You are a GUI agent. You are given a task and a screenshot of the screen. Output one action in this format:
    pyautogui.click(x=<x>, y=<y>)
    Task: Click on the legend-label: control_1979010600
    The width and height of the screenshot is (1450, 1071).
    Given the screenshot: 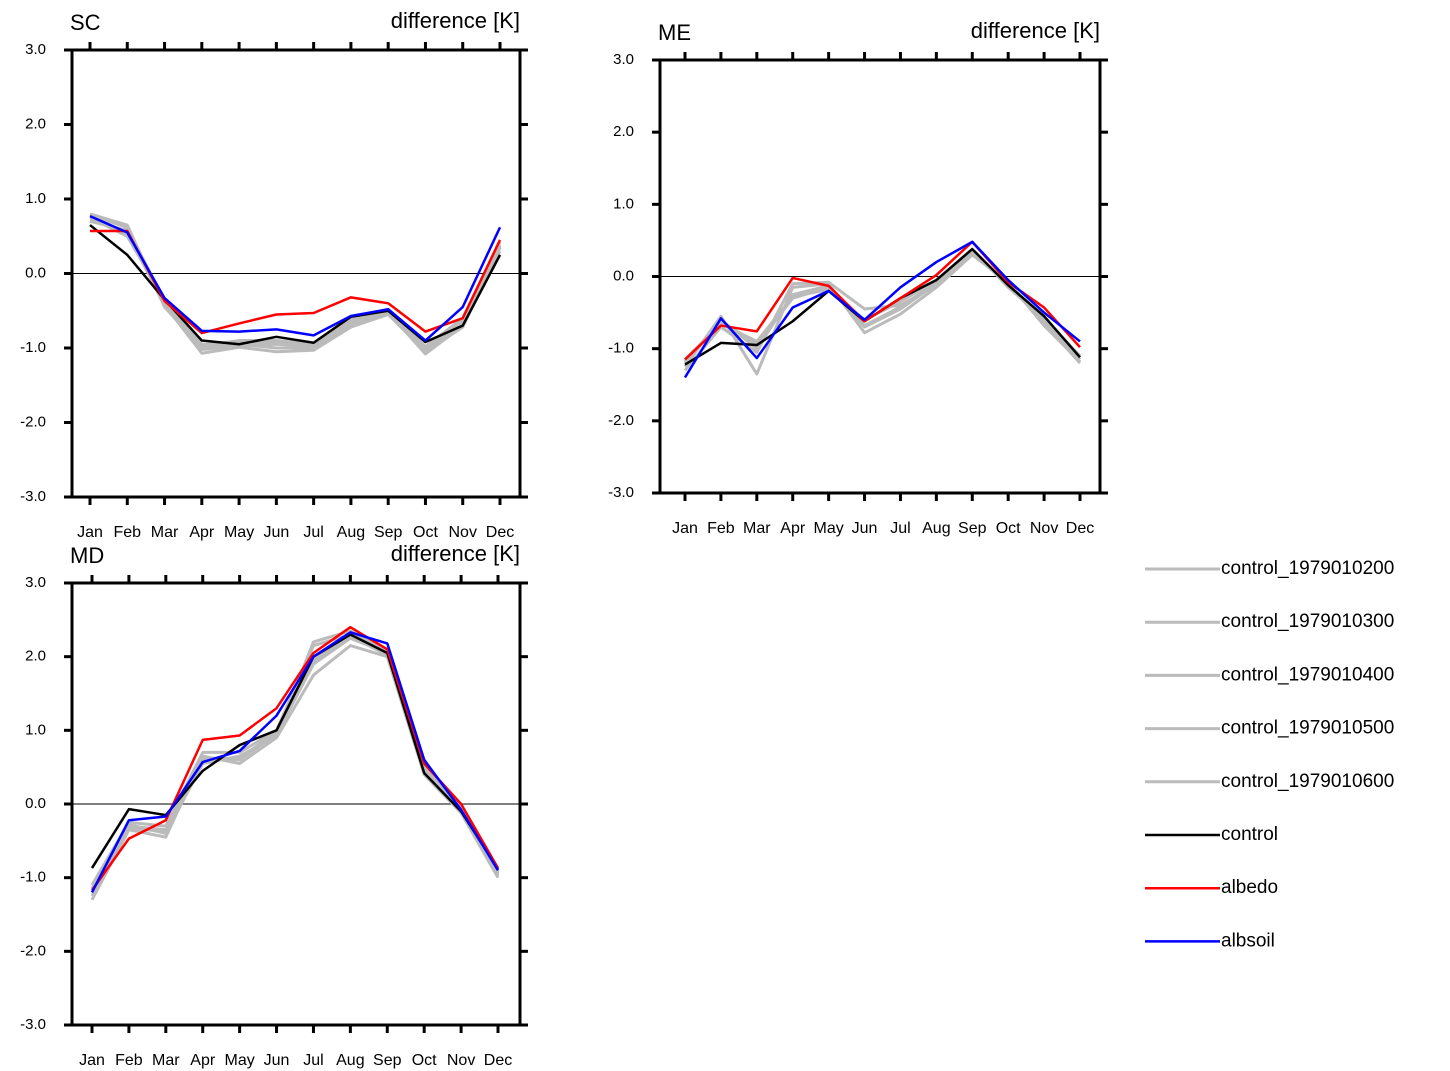 What is the action you would take?
    pyautogui.click(x=1307, y=781)
    